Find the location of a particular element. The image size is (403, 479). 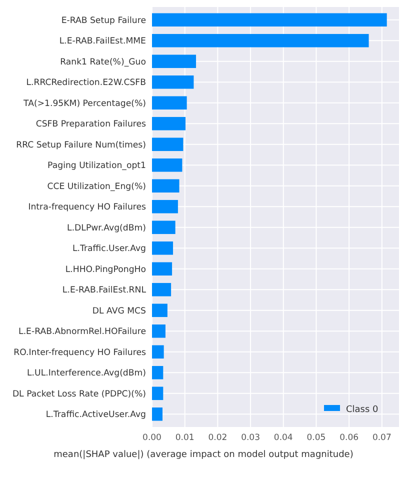

y-tick-label: L.DLPwr.Avg(dBm) is located at coordinates (106, 228).